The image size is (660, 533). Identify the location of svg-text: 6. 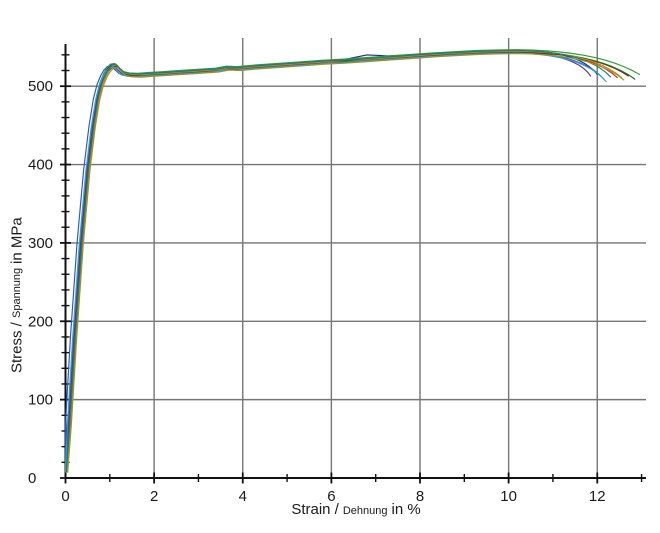
(331, 496).